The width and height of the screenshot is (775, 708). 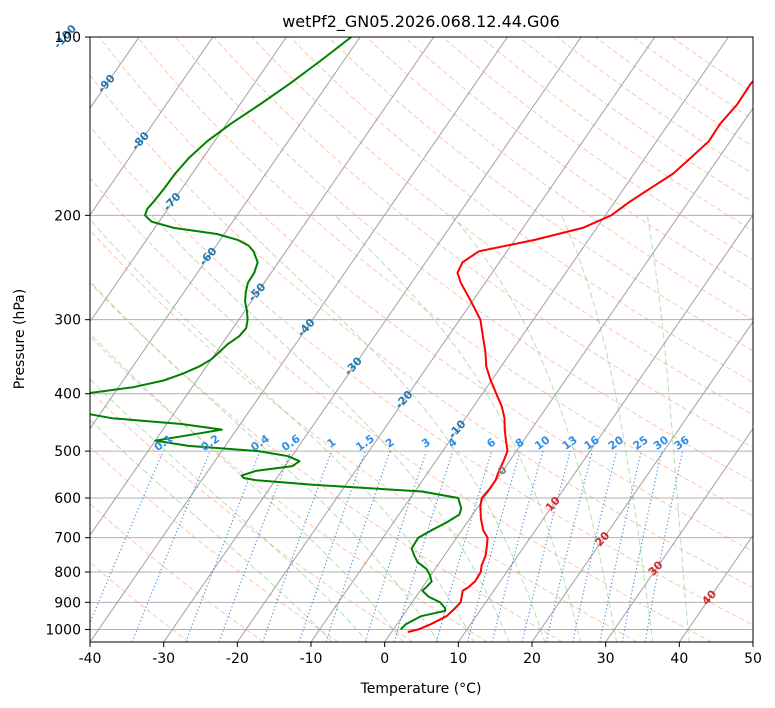 I want to click on x-tick-label: -20, so click(x=237, y=659).